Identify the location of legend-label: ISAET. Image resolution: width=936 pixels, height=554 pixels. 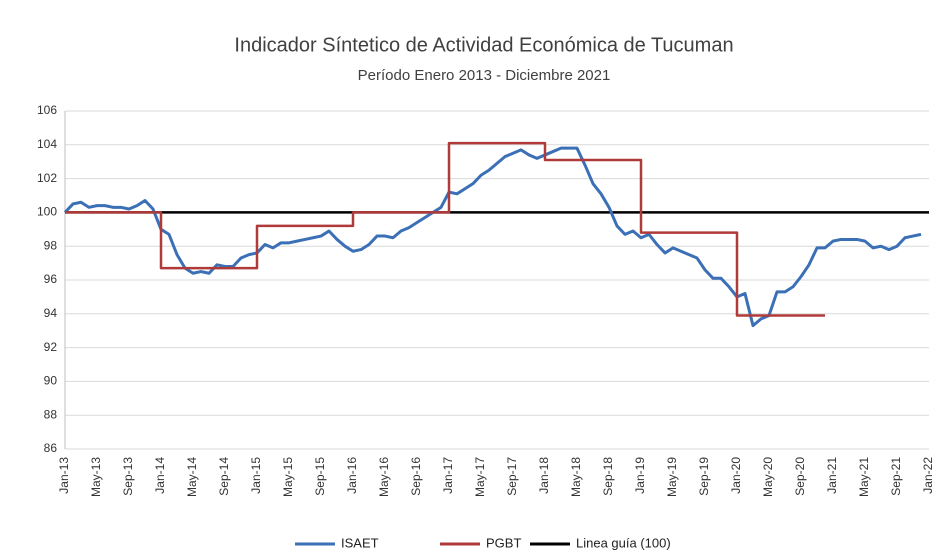
(360, 542).